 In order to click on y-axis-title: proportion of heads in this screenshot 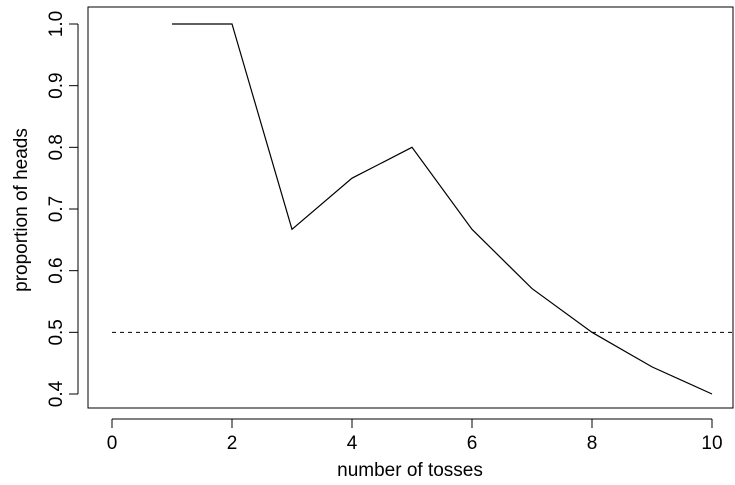, I will do `click(21, 210)`.